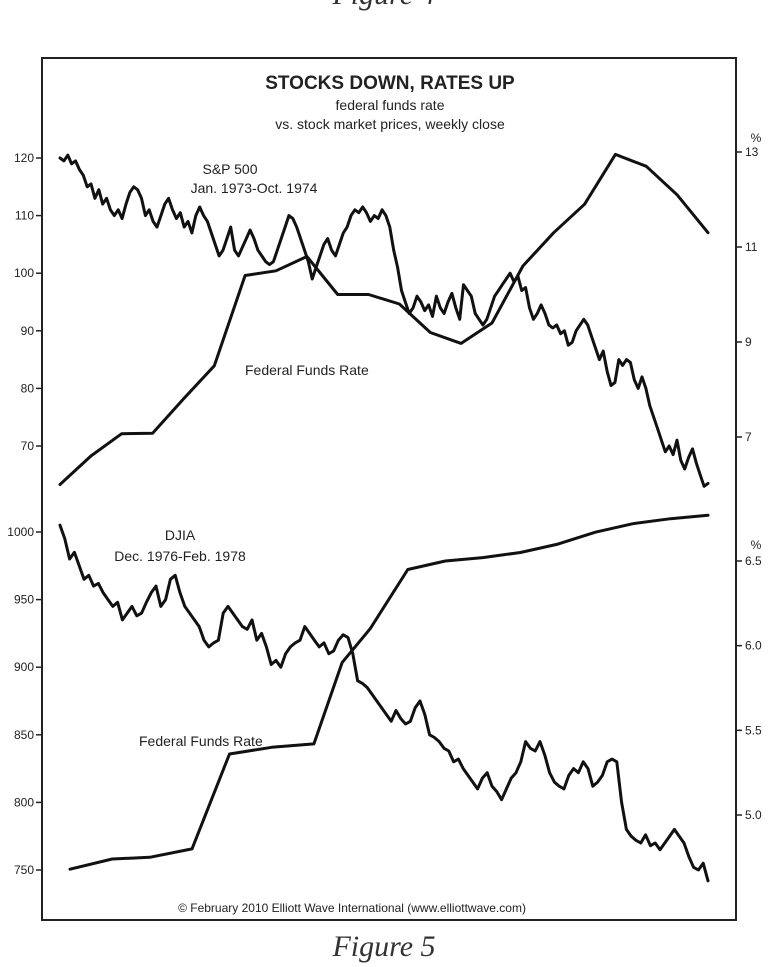 This screenshot has width=768, height=967. Describe the element at coordinates (28, 331) in the screenshot. I see `left-tick-top-90: 90` at that location.